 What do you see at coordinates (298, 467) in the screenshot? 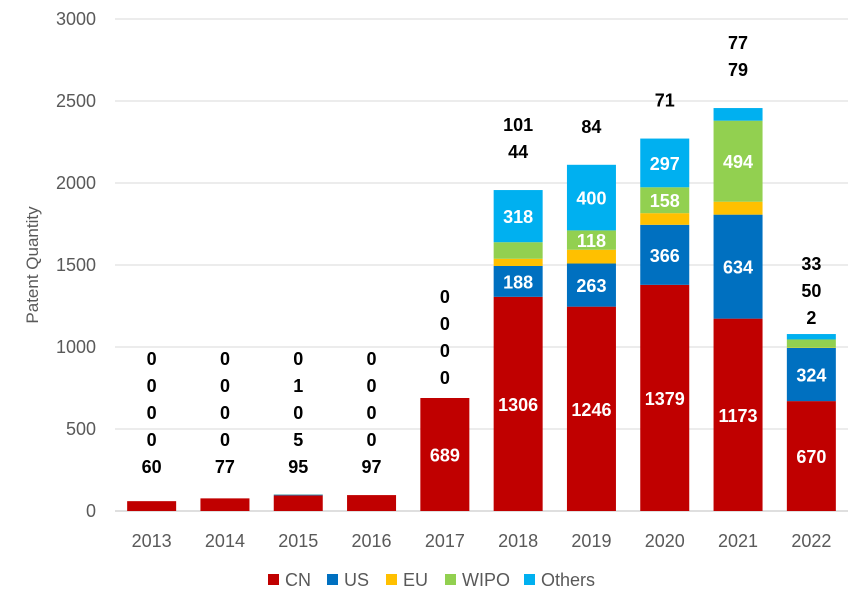
I see `data-label-cn: 95` at bounding box center [298, 467].